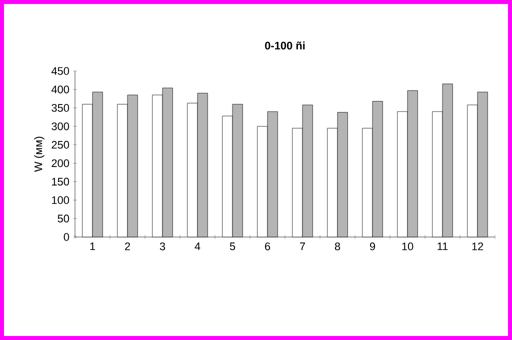 This screenshot has height=340, width=512. What do you see at coordinates (39, 154) in the screenshot?
I see `y-axis-title: W (мм)` at bounding box center [39, 154].